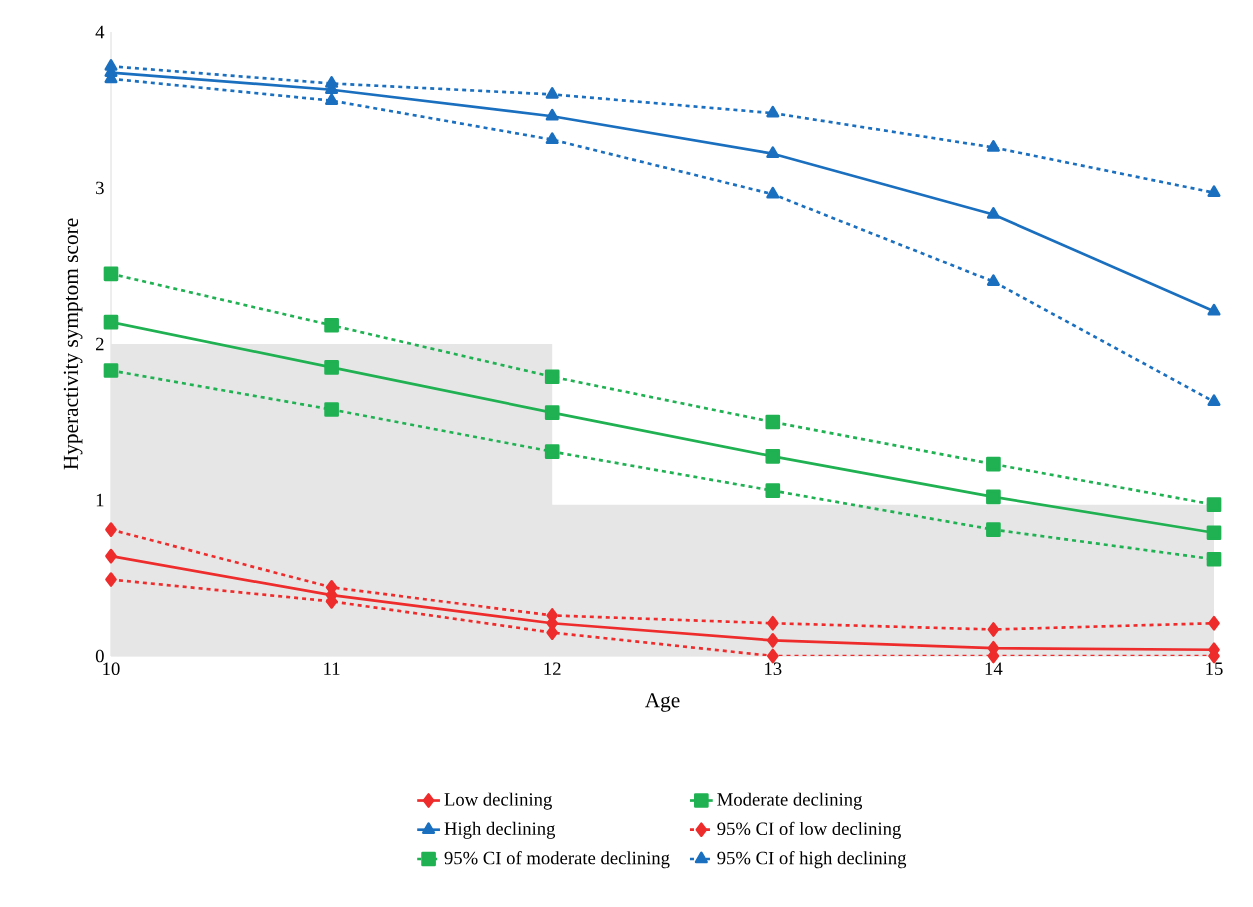  I want to click on y-axis-title: Hyperactivity symptom score, so click(73, 344).